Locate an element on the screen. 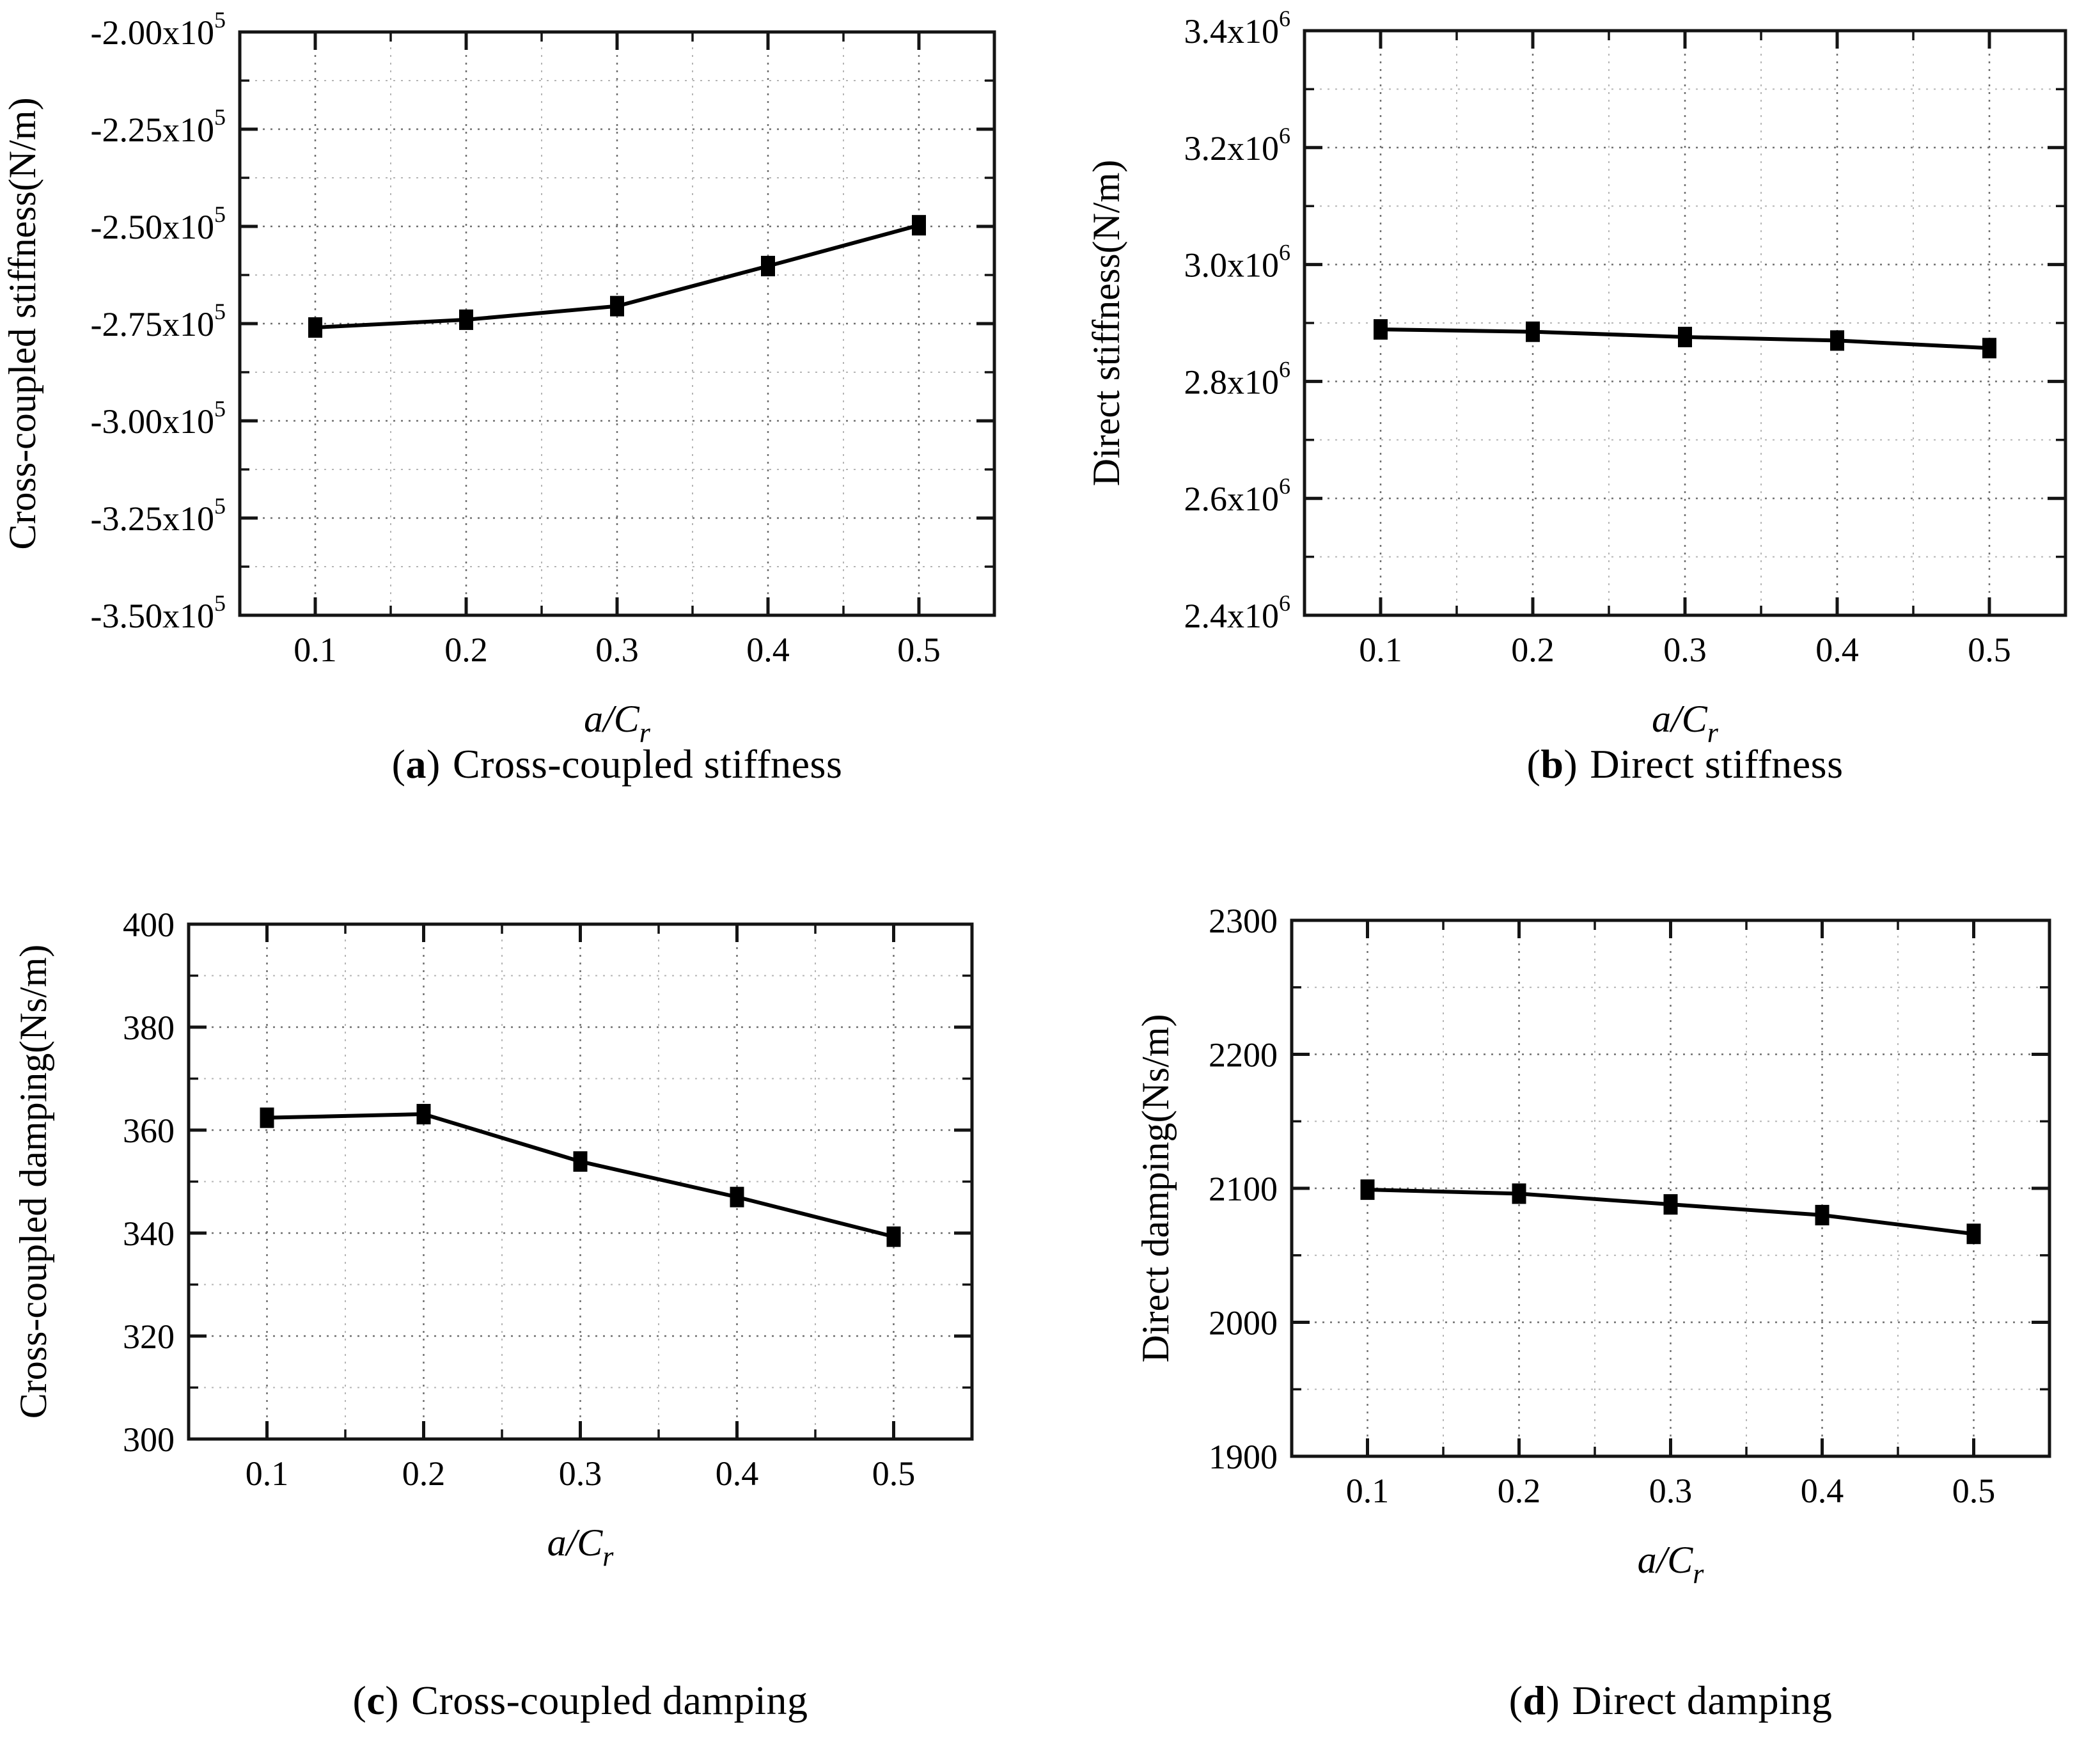  y-tick-label: 300 is located at coordinates (149, 1439).